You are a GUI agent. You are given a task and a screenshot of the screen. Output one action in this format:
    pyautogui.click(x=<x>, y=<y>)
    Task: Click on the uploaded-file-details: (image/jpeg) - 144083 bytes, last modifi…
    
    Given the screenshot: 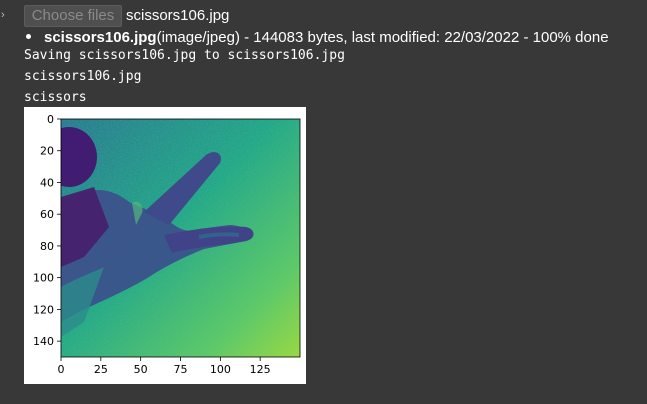 What is the action you would take?
    pyautogui.click(x=382, y=37)
    